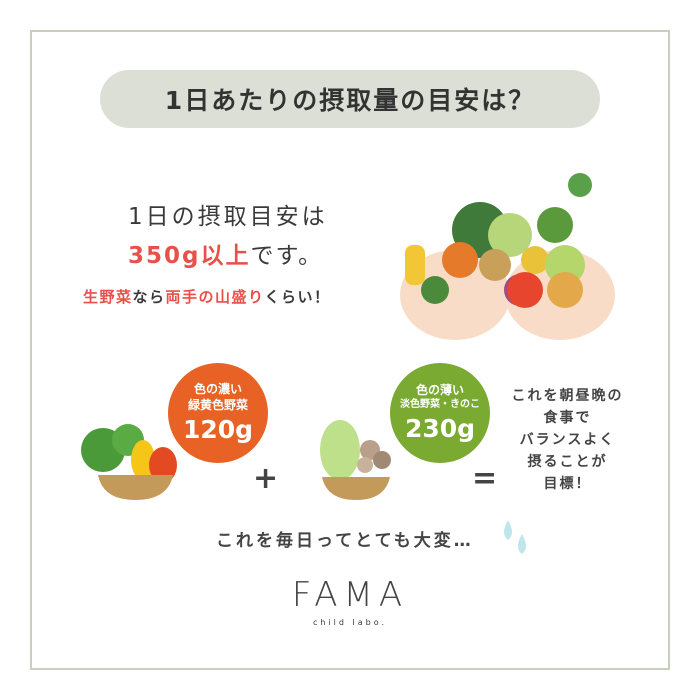 This screenshot has width=700, height=700. Describe the element at coordinates (507, 256) in the screenshot. I see `hands-with-vegetables-illustration` at that location.